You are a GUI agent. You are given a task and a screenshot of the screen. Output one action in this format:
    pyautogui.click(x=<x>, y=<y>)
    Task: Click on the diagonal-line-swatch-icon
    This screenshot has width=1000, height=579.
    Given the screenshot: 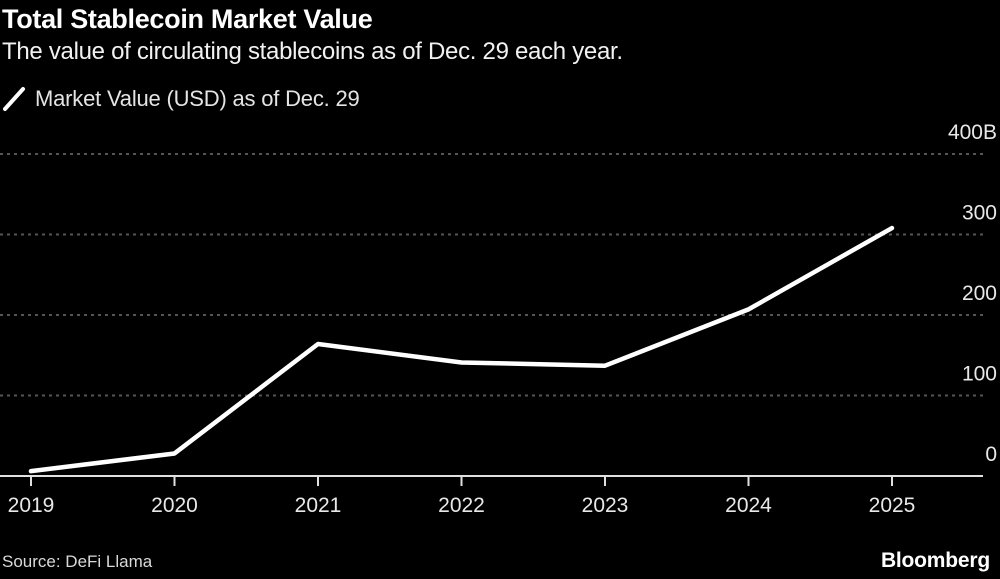 What is the action you would take?
    pyautogui.click(x=14, y=99)
    